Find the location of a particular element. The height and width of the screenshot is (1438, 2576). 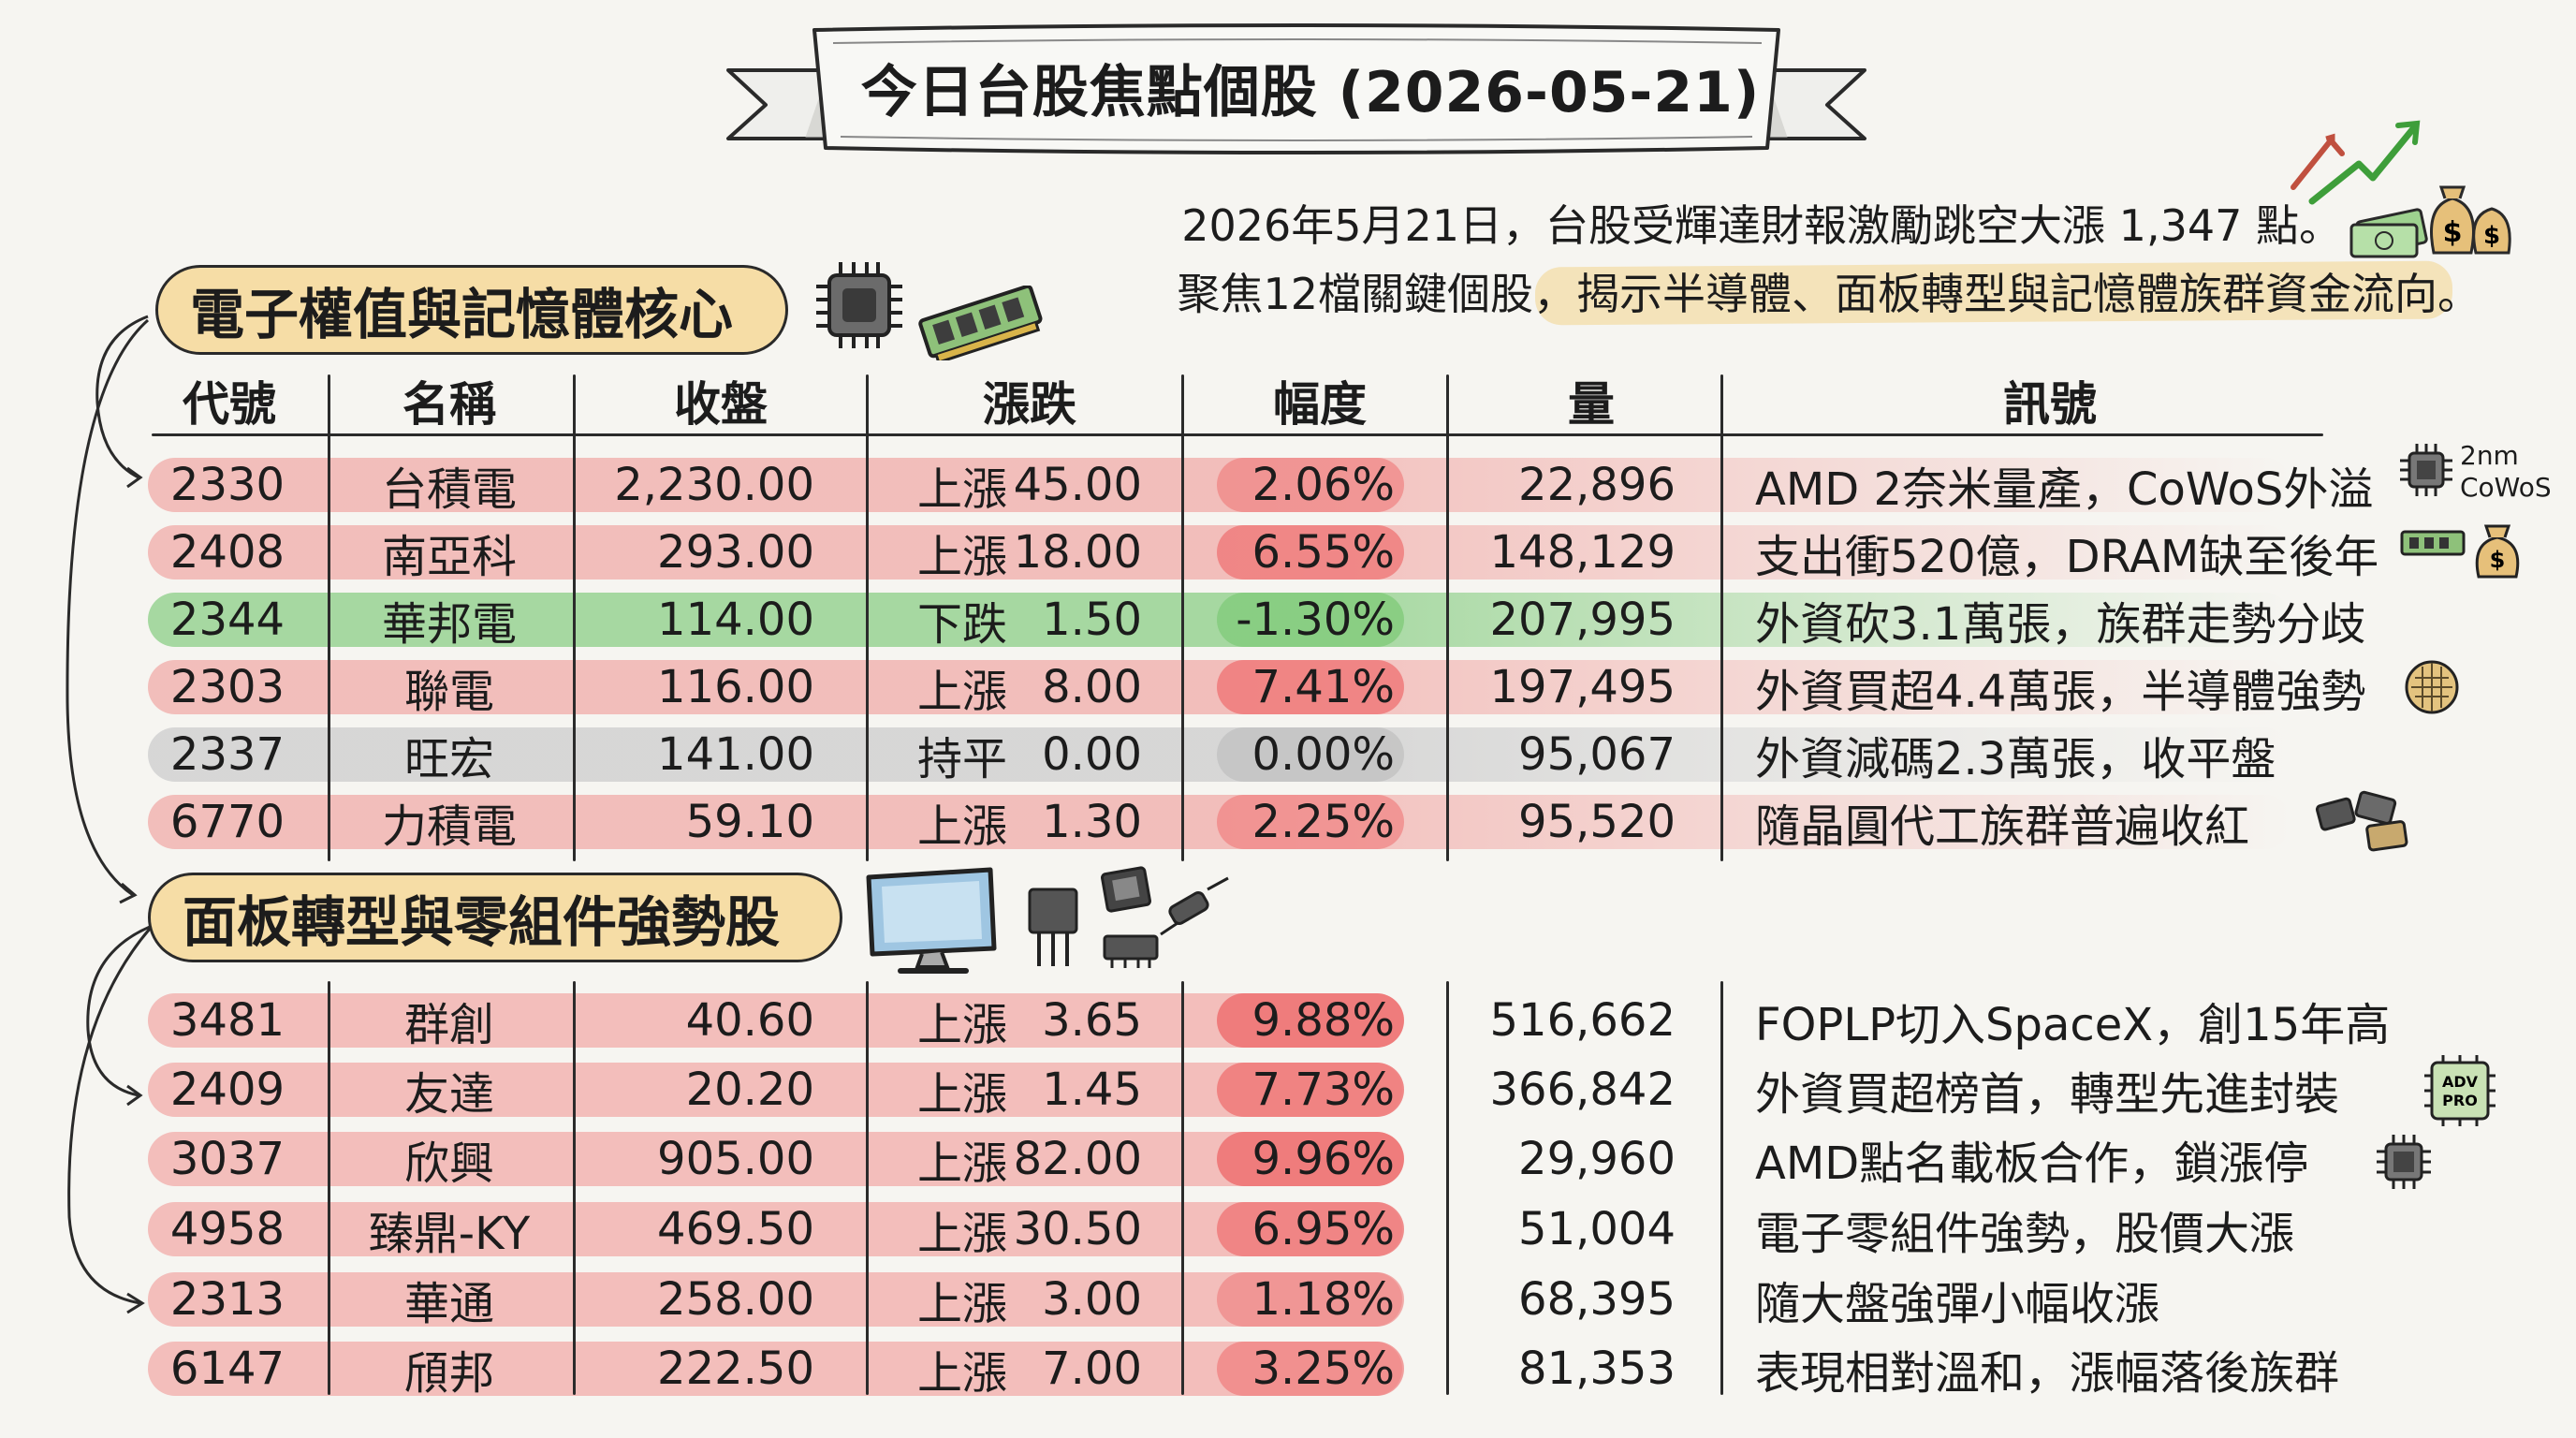

signal-text: 外資買超榜首，轉型先進封裝 is located at coordinates (2047, 1094).